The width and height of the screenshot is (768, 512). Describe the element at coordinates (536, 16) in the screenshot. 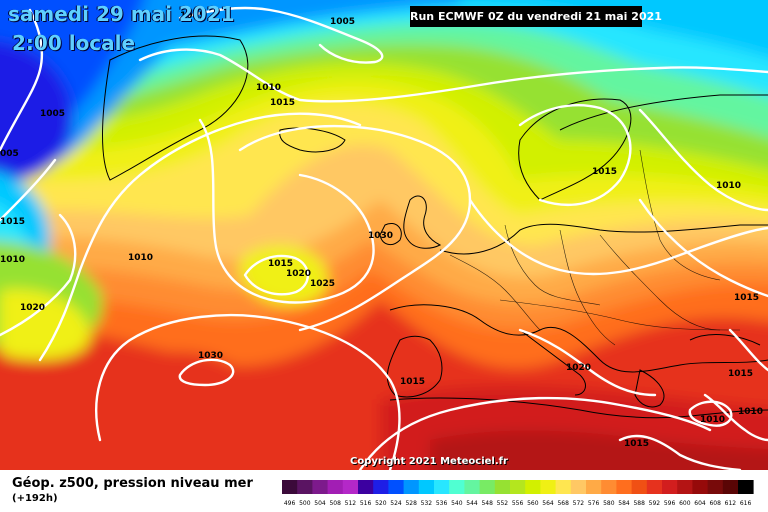

I see `model-run-label: Run ECMWF 0Z du vendredi 21 mai 2021` at that location.